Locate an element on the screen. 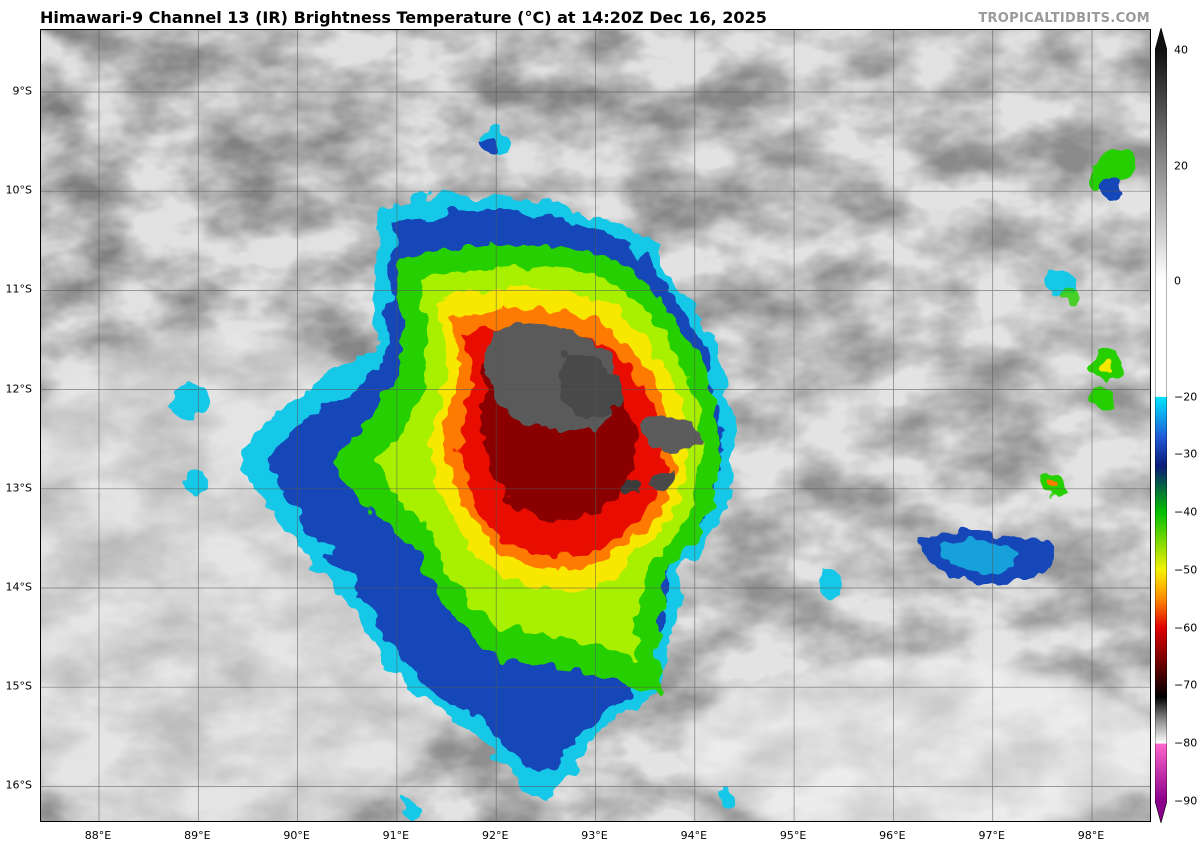 The image size is (1200, 845). colorbar-tick-label: 40 is located at coordinates (1181, 50).